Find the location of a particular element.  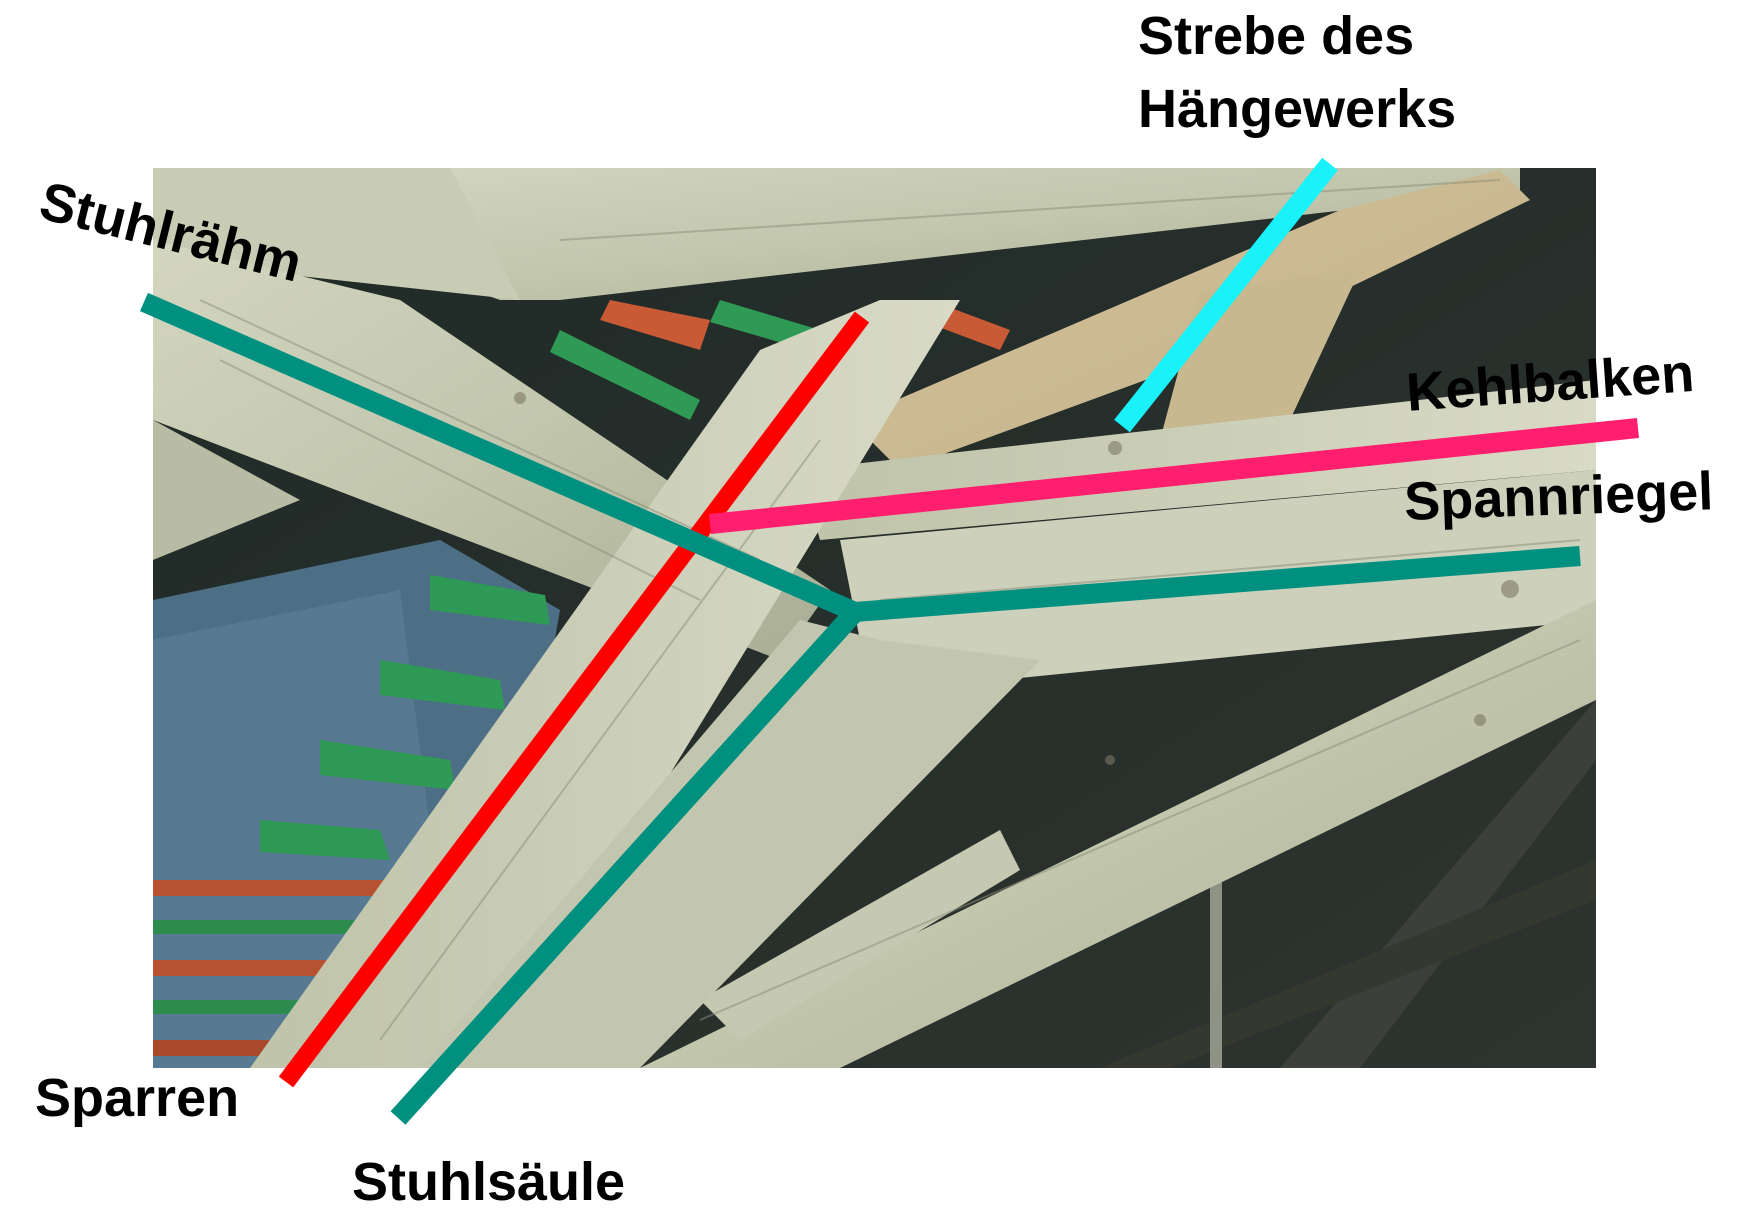

stuhlsaeule-line is located at coordinates (626, 865).